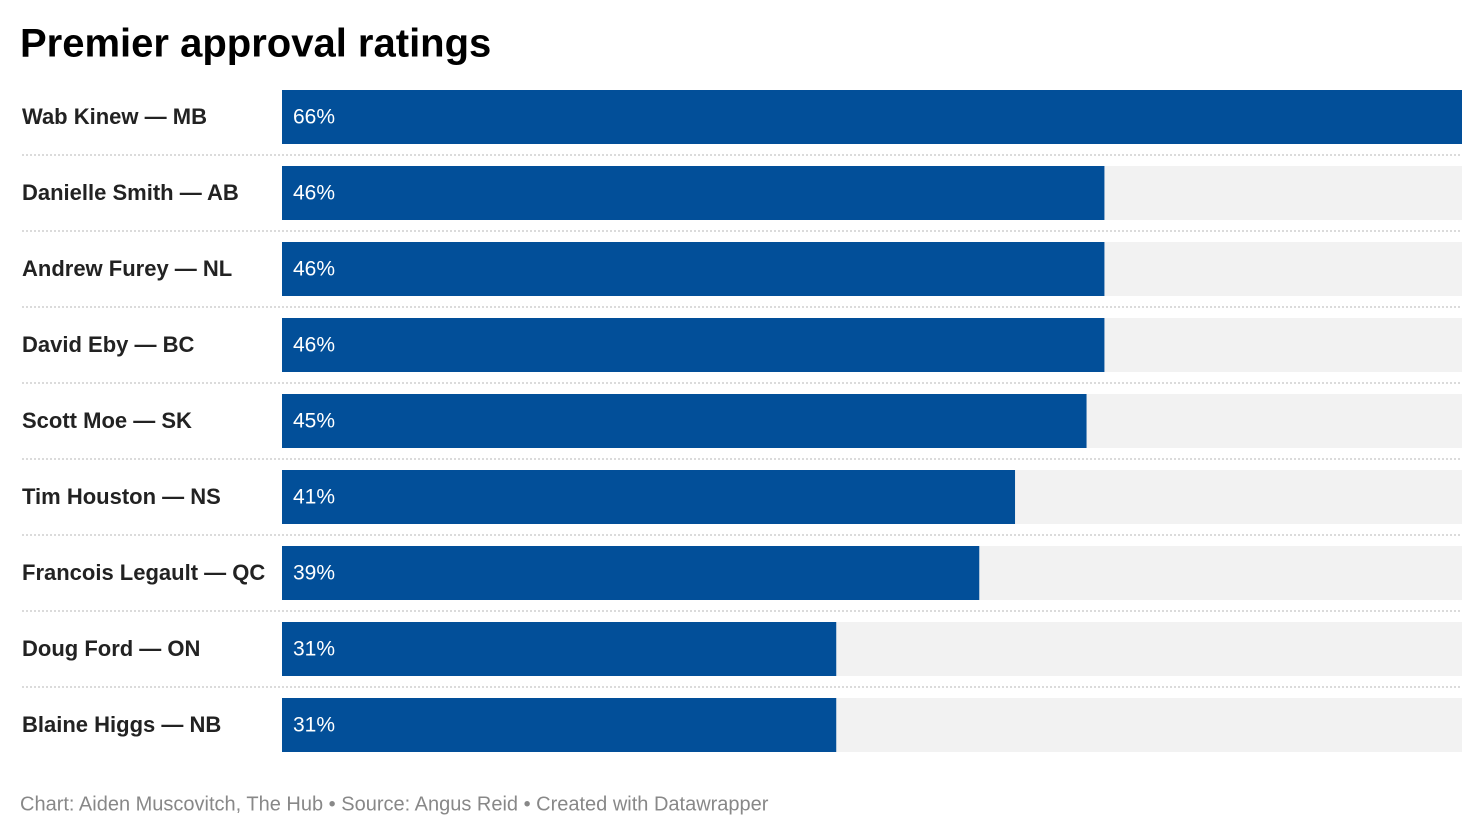  I want to click on chart-title: Premier approval ratings, so click(255, 44).